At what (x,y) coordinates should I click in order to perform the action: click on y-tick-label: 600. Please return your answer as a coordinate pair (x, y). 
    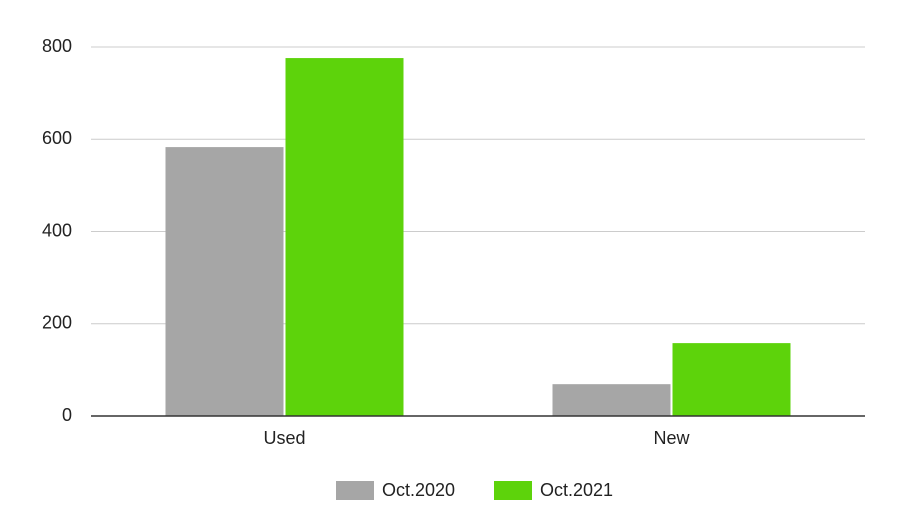
    Looking at the image, I should click on (57, 138).